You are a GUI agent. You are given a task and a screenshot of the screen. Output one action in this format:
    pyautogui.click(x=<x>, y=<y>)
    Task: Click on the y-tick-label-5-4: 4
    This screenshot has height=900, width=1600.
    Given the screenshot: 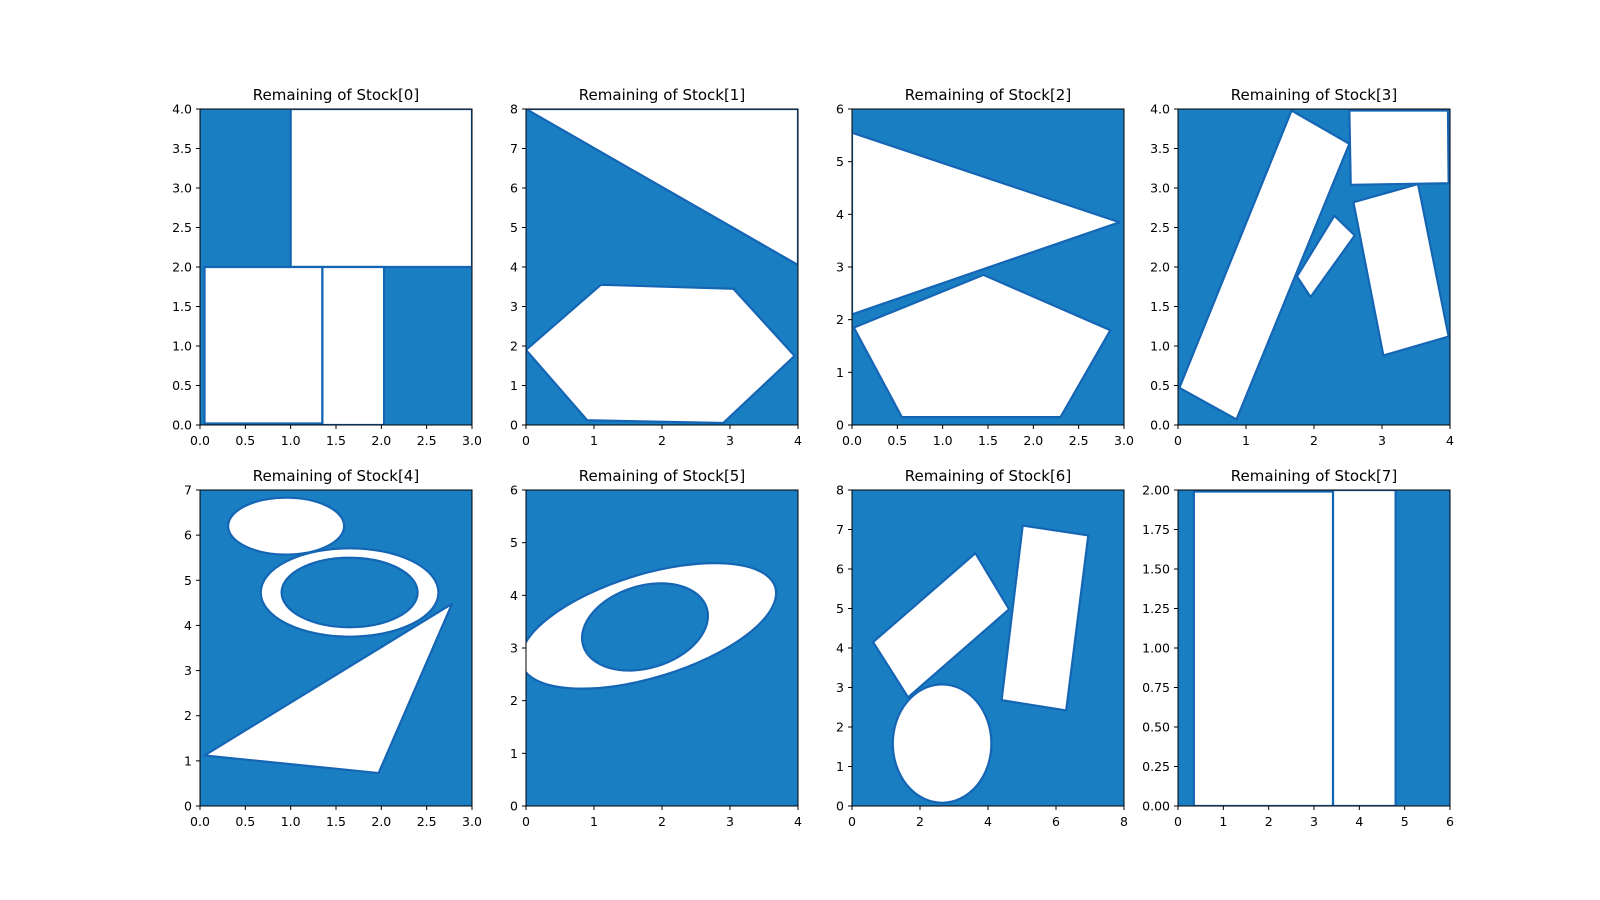 What is the action you would take?
    pyautogui.click(x=514, y=595)
    